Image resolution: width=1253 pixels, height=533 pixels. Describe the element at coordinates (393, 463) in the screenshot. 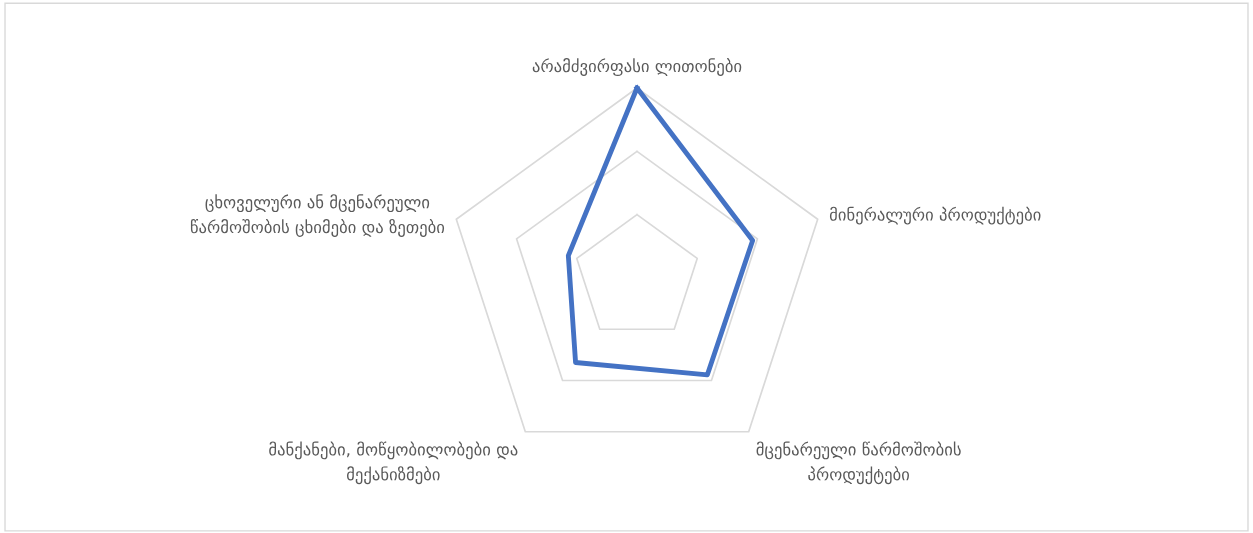

I see `spoke-label: მანქანები, მოწყობილობები და მექანიზმები` at that location.